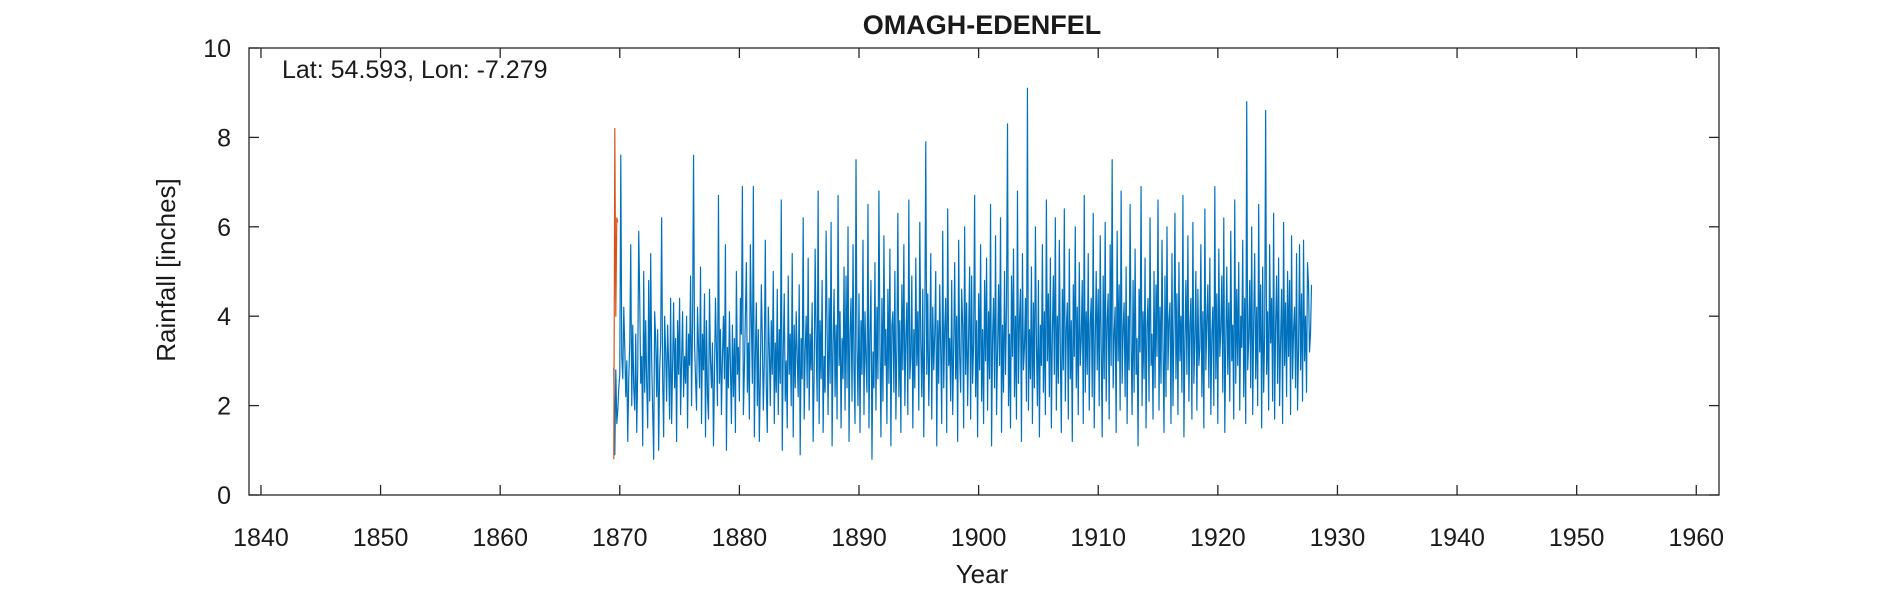 The image size is (1890, 596). What do you see at coordinates (224, 228) in the screenshot?
I see `y-tick-label: 6` at bounding box center [224, 228].